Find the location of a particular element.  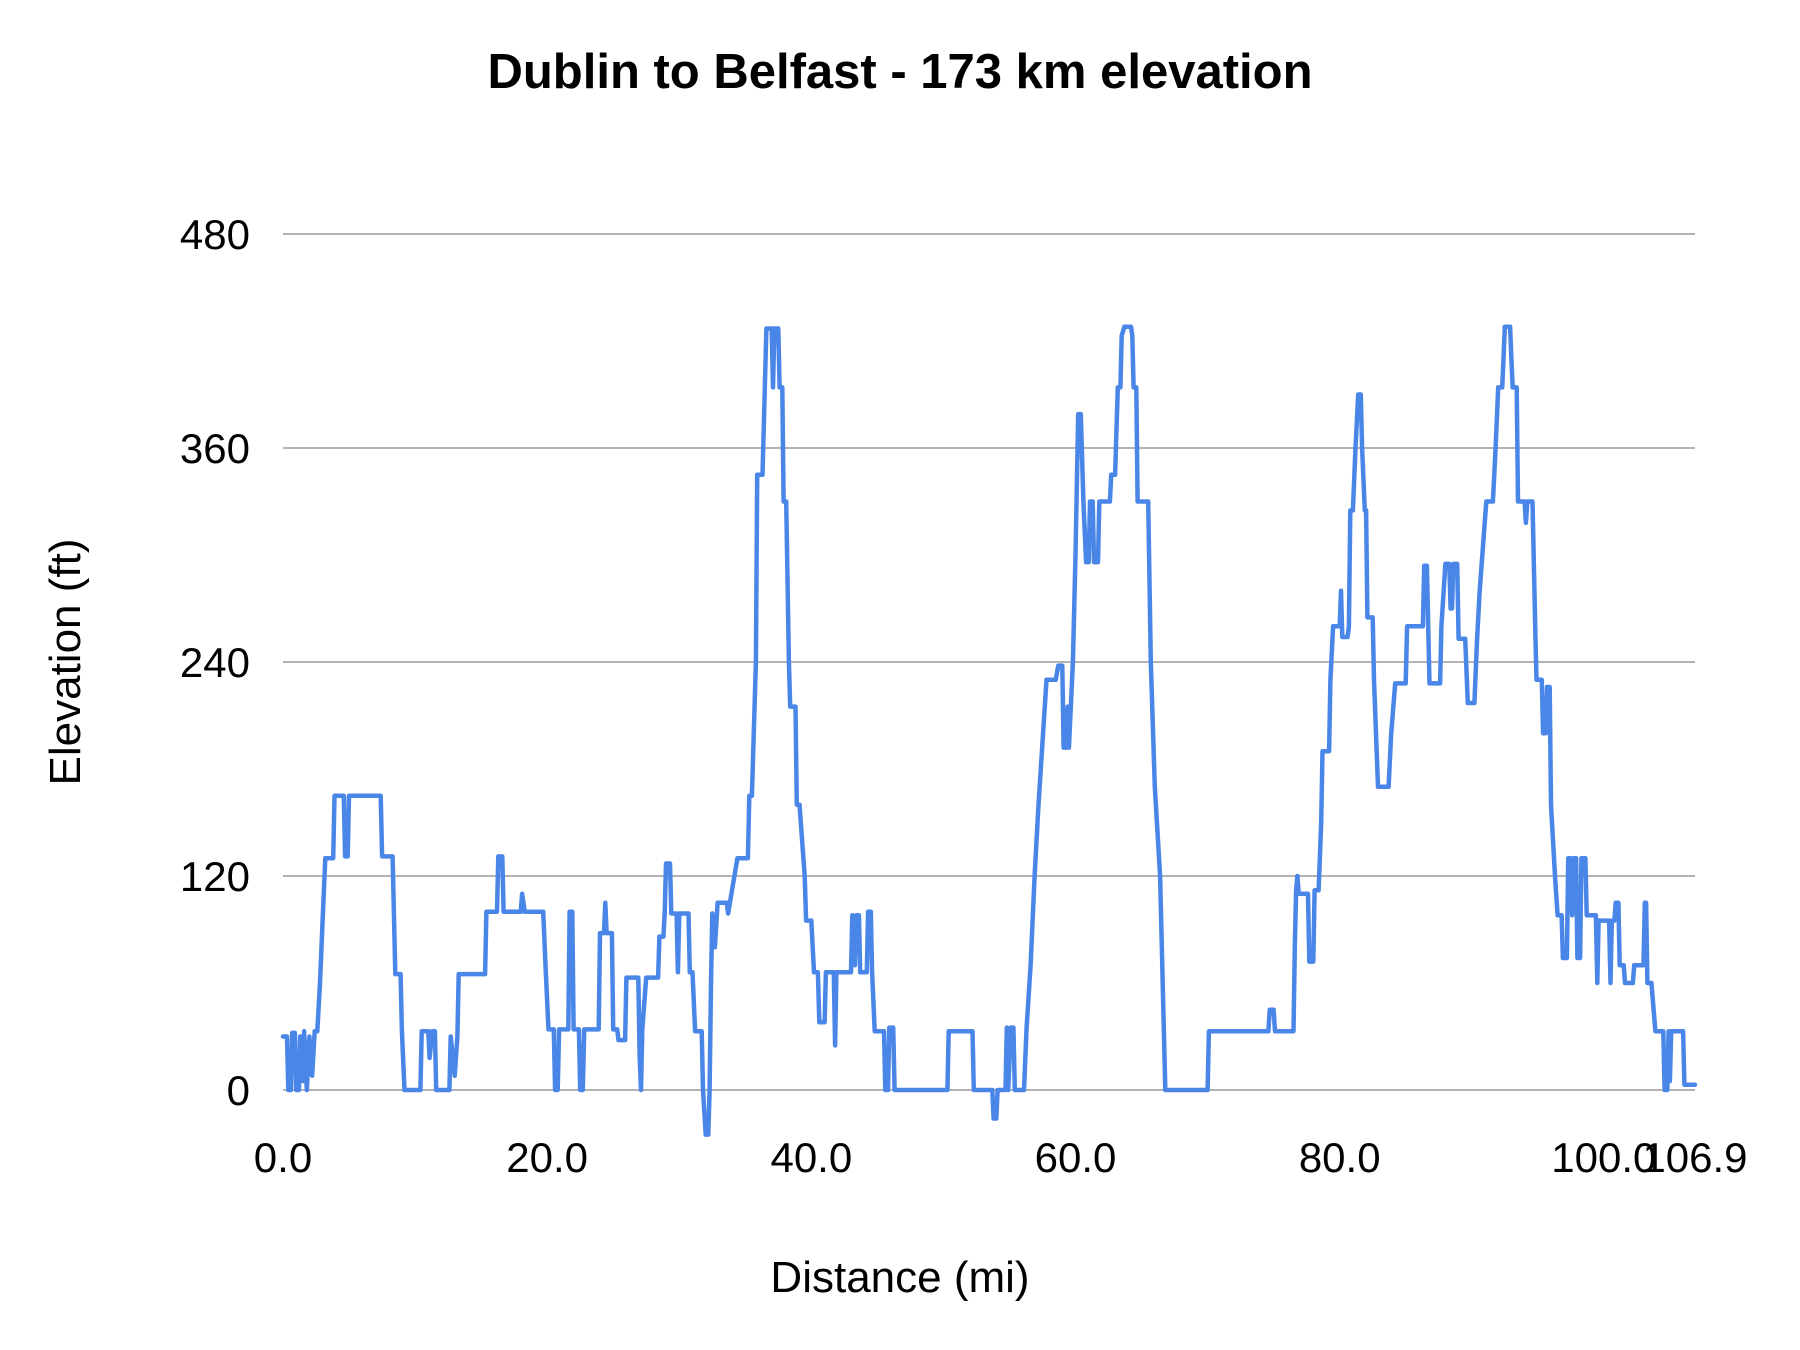

x-tick-label: 40.0 is located at coordinates (811, 1157).